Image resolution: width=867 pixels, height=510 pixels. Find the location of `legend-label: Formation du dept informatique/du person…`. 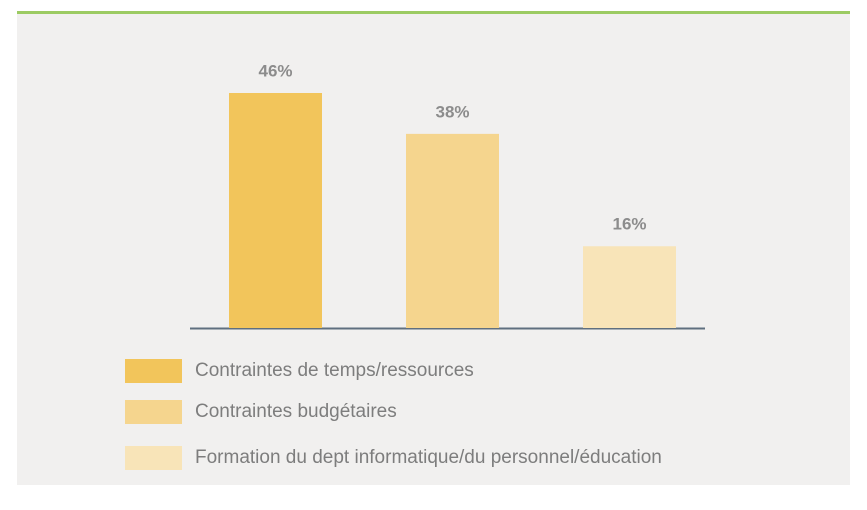

legend-label: Formation du dept informatique/du person… is located at coordinates (428, 457).